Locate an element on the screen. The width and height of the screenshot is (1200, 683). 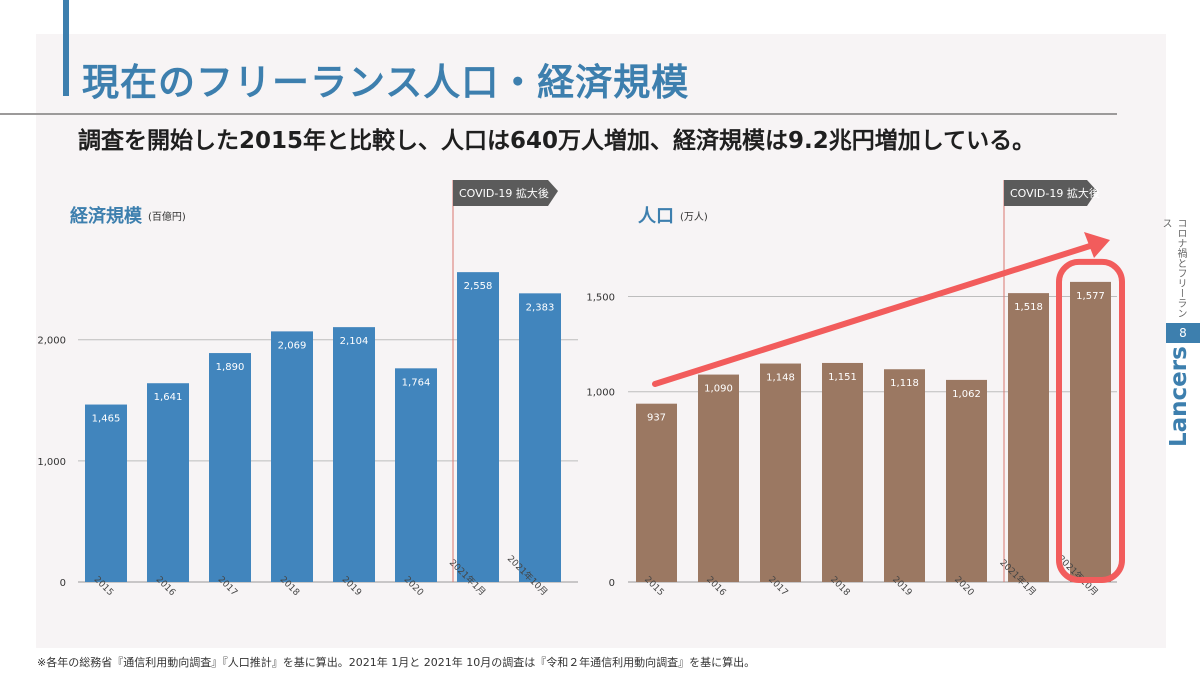
economy-bar-value-label: 1,890 is located at coordinates (230, 367).